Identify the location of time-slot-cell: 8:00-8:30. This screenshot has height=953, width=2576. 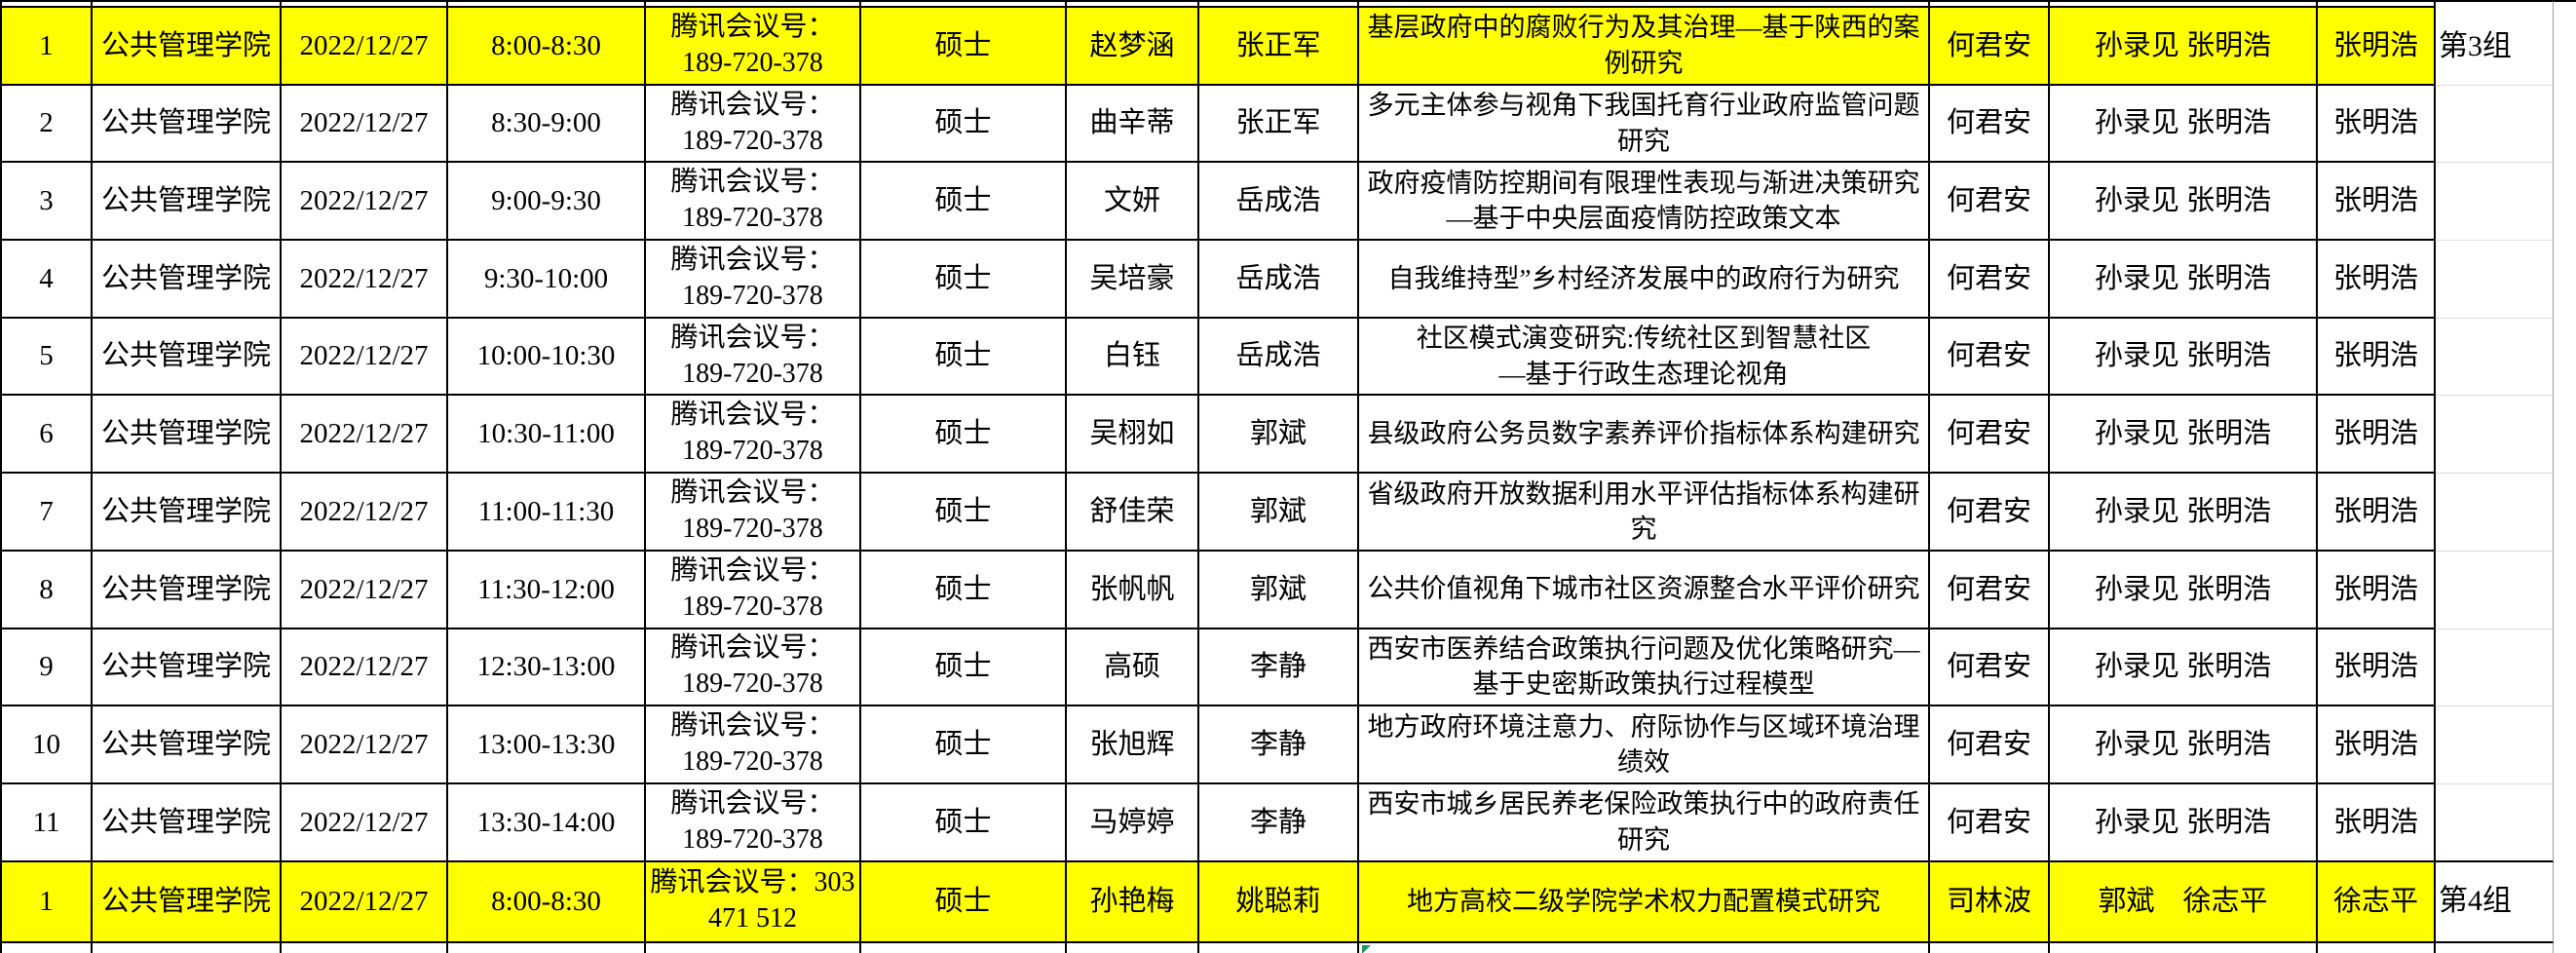
(547, 47).